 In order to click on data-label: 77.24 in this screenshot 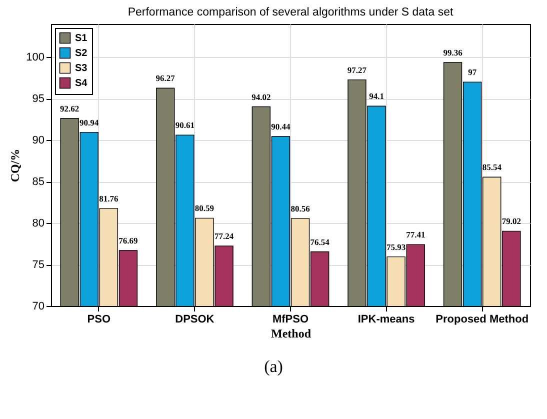, I will do `click(224, 235)`.